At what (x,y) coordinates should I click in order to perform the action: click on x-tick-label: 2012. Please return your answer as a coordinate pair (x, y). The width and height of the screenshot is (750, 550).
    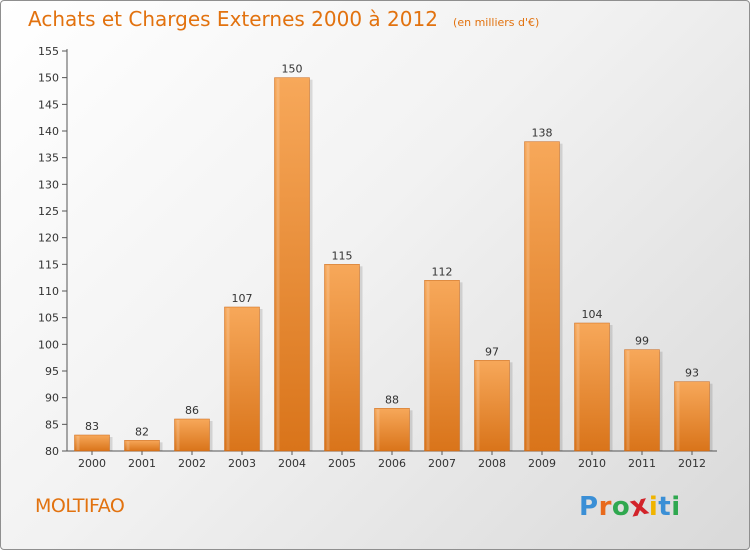
    Looking at the image, I should click on (692, 463).